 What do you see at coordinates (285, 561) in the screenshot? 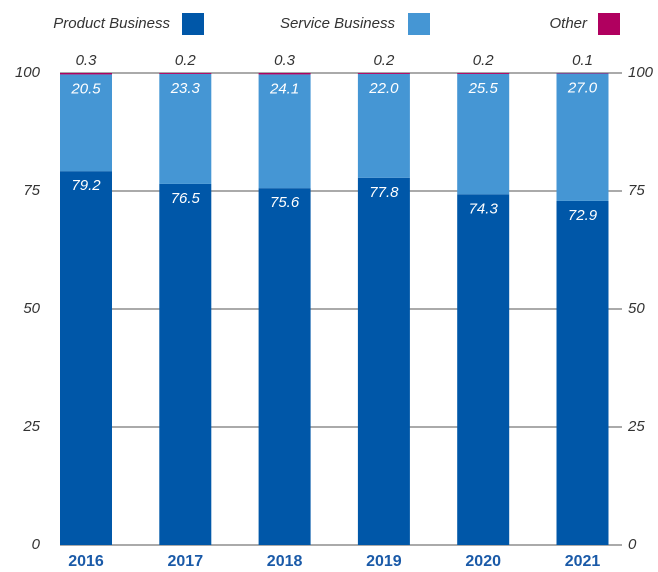
I see `x-tick-label: 2018` at bounding box center [285, 561].